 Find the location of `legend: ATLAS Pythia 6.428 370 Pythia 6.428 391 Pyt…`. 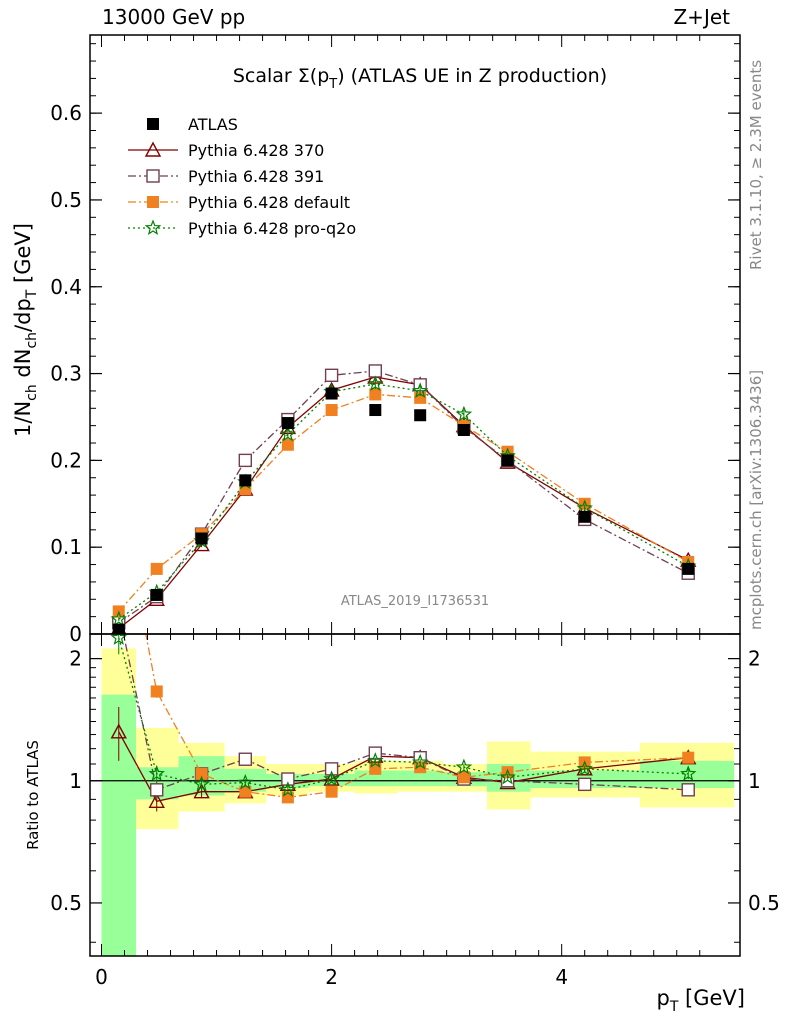

legend: ATLAS Pythia 6.428 370 Pythia 6.428 391 Pyt… is located at coordinates (242, 176).